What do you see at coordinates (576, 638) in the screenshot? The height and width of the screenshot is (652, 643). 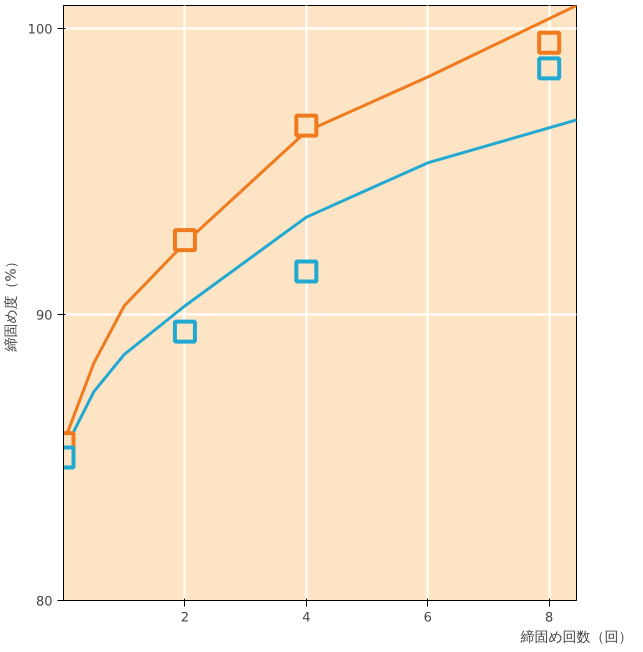 I see `x-axis-title: 締固め回数（回）` at bounding box center [576, 638].